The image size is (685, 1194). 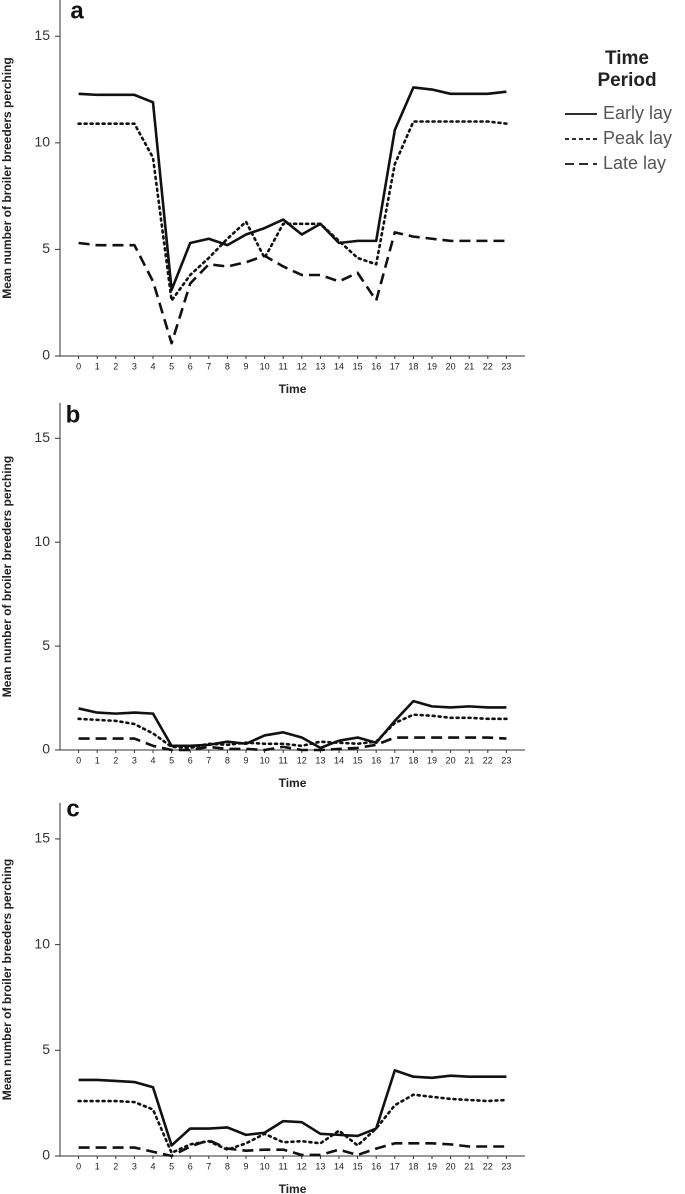 I want to click on legend-label: Early lay, so click(x=637, y=113).